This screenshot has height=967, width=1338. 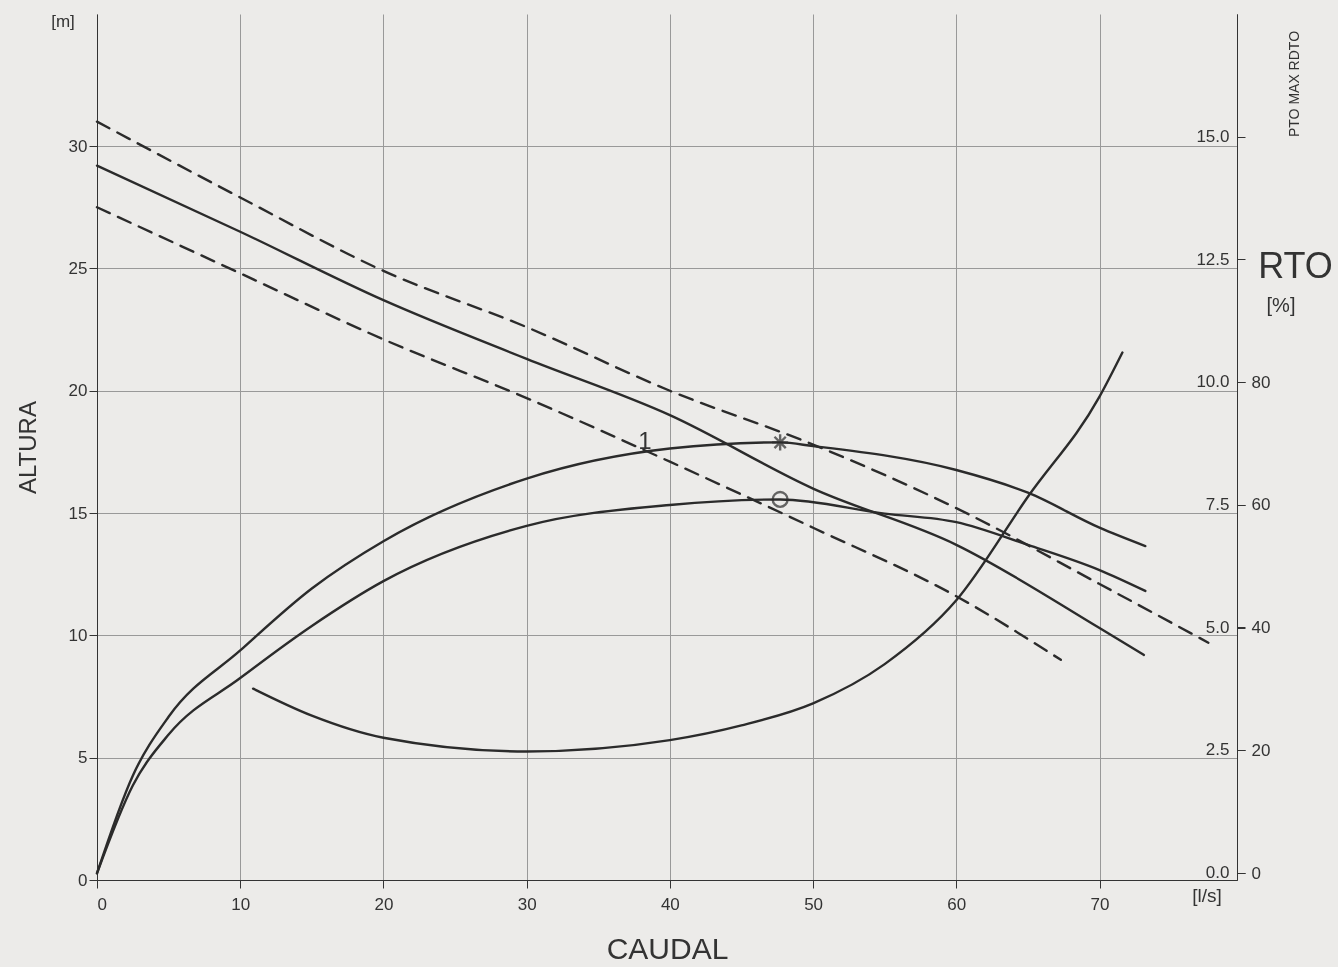 I want to click on y3-axis-title: RTO, so click(x=1295, y=265).